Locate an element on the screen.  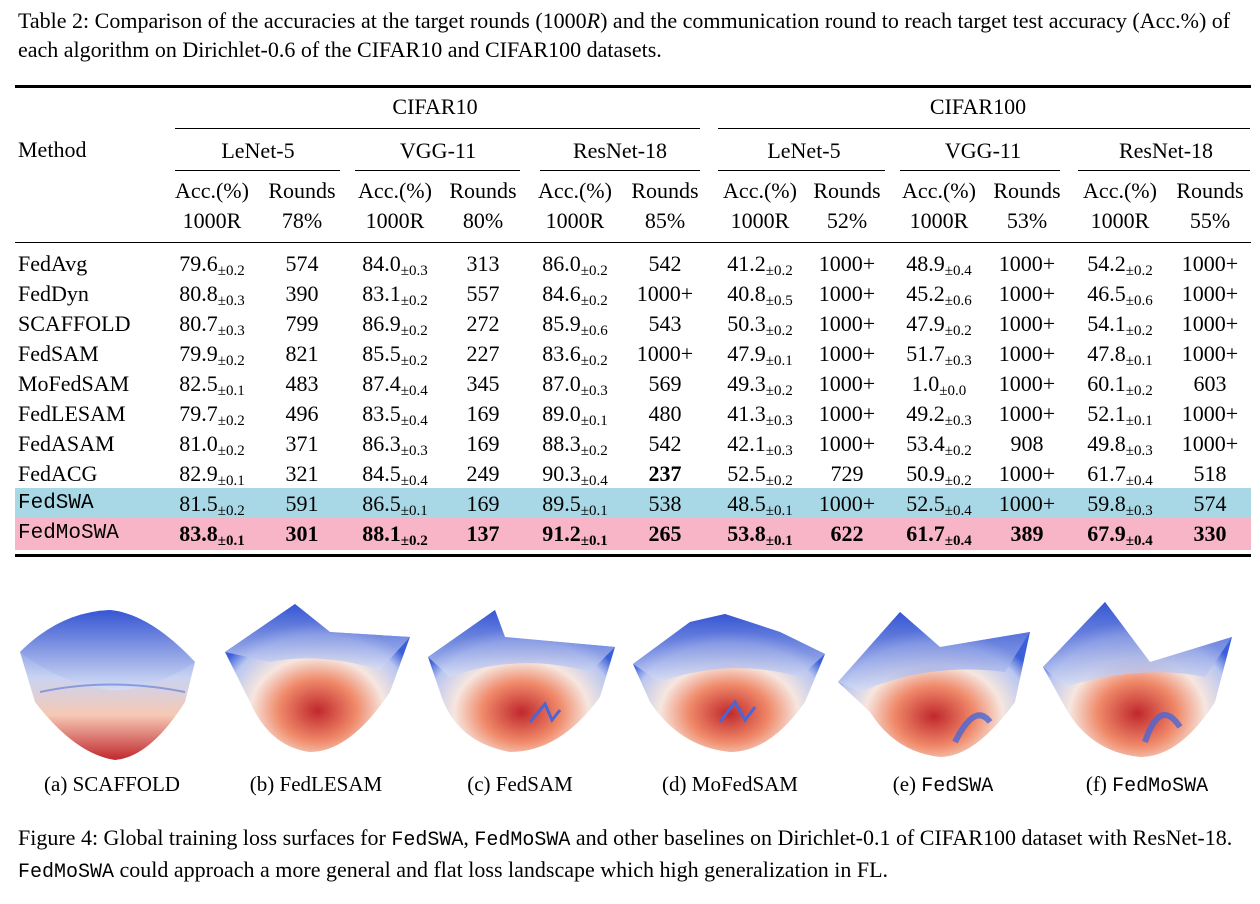
cell-value: 371 is located at coordinates (302, 443).